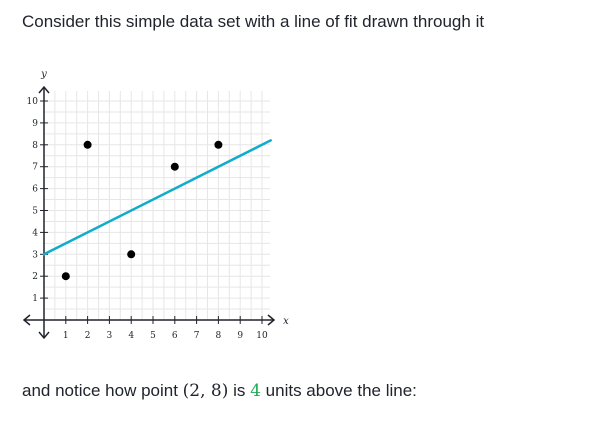 This screenshot has height=426, width=594. Describe the element at coordinates (44, 335) in the screenshot. I see `y-axis-down-arrow` at that location.